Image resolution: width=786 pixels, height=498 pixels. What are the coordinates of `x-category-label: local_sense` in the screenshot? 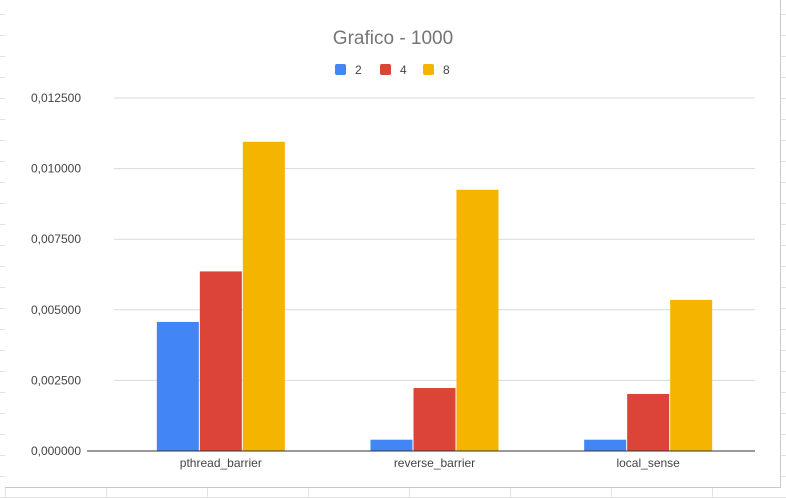 It's located at (648, 463).